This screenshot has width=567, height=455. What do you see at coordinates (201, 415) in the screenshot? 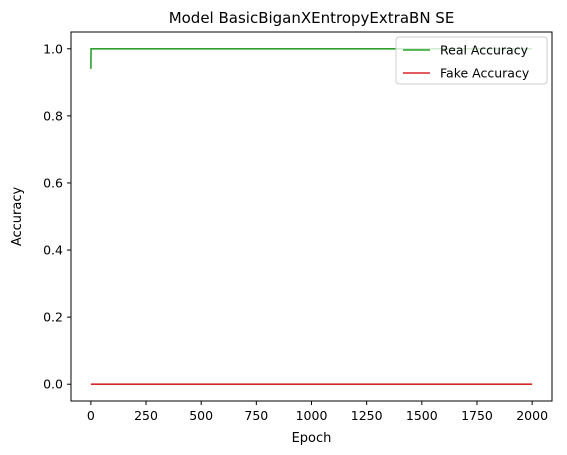
I see `x-tick-label: 500` at bounding box center [201, 415].